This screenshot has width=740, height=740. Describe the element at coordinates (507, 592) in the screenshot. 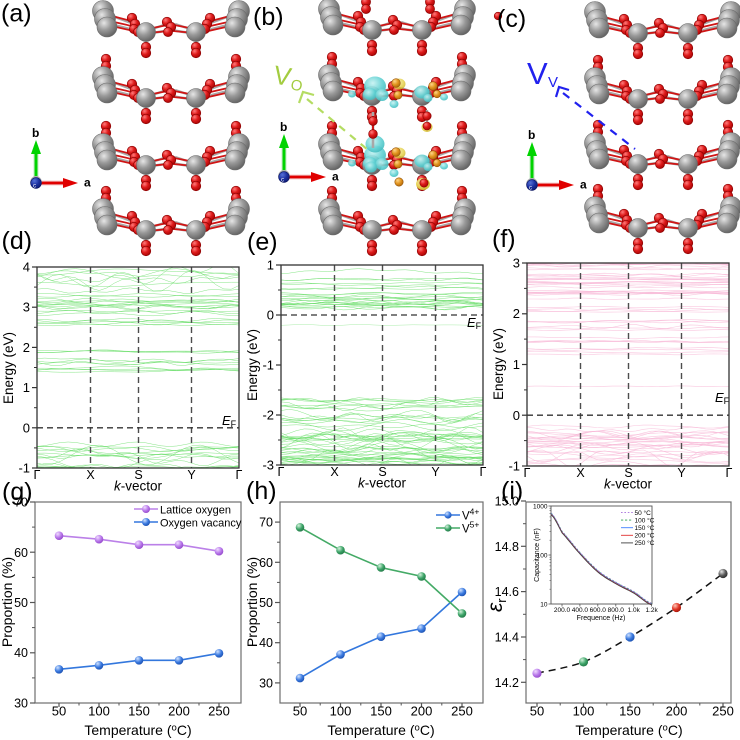

I see `svg-text: 14.6` at that location.